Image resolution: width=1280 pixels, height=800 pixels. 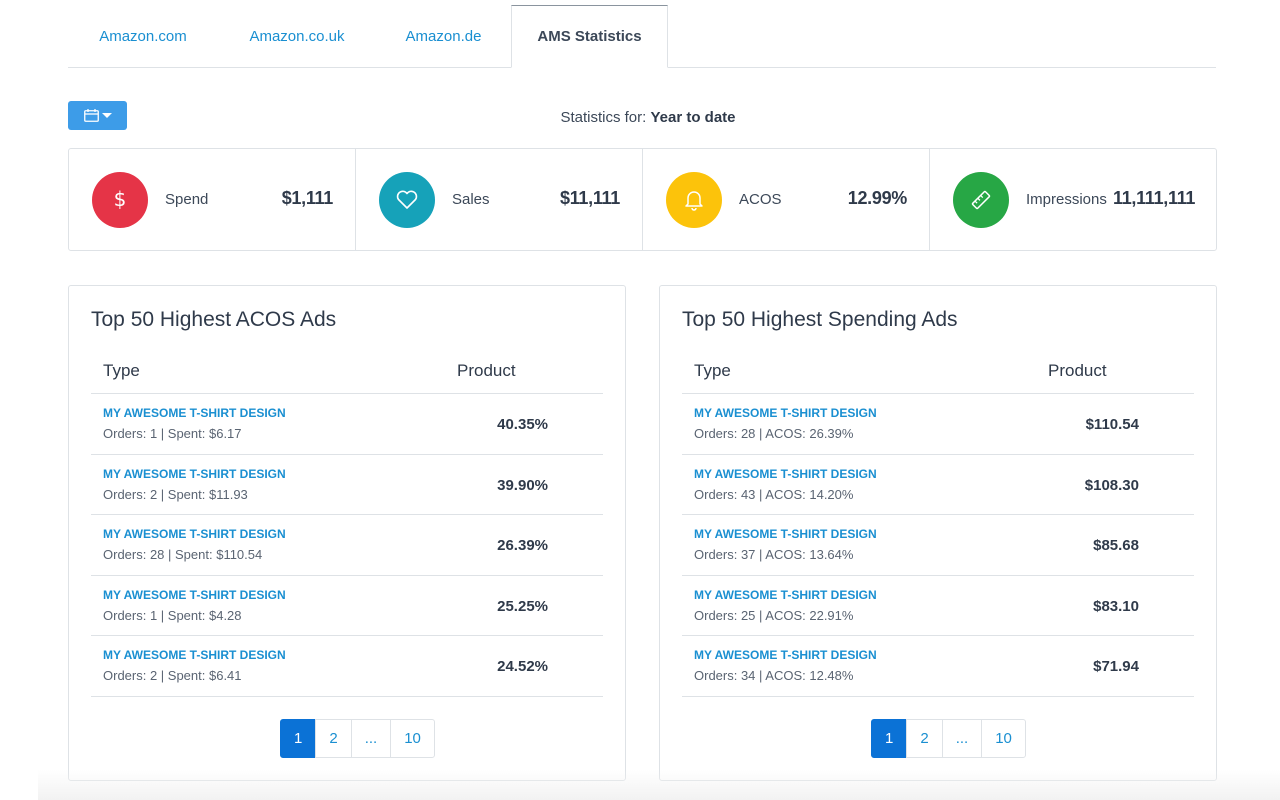 What do you see at coordinates (443, 36) in the screenshot?
I see `tab-amazon-de: Amazon.de` at bounding box center [443, 36].